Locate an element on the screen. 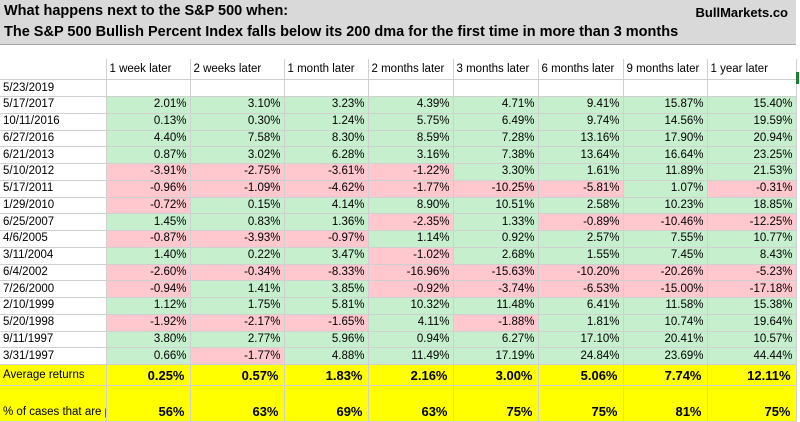  return-cell: -10.25% is located at coordinates (496, 189).